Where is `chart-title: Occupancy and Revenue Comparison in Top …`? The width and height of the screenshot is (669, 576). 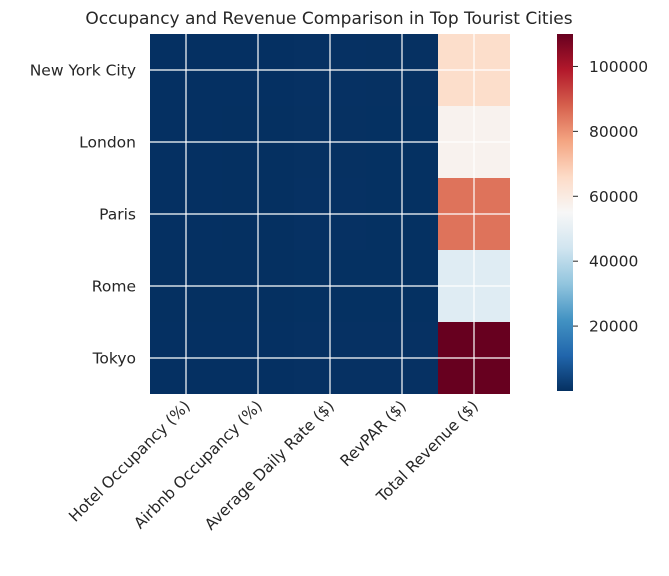
chart-title: Occupancy and Revenue Comparison in Top … is located at coordinates (328, 19).